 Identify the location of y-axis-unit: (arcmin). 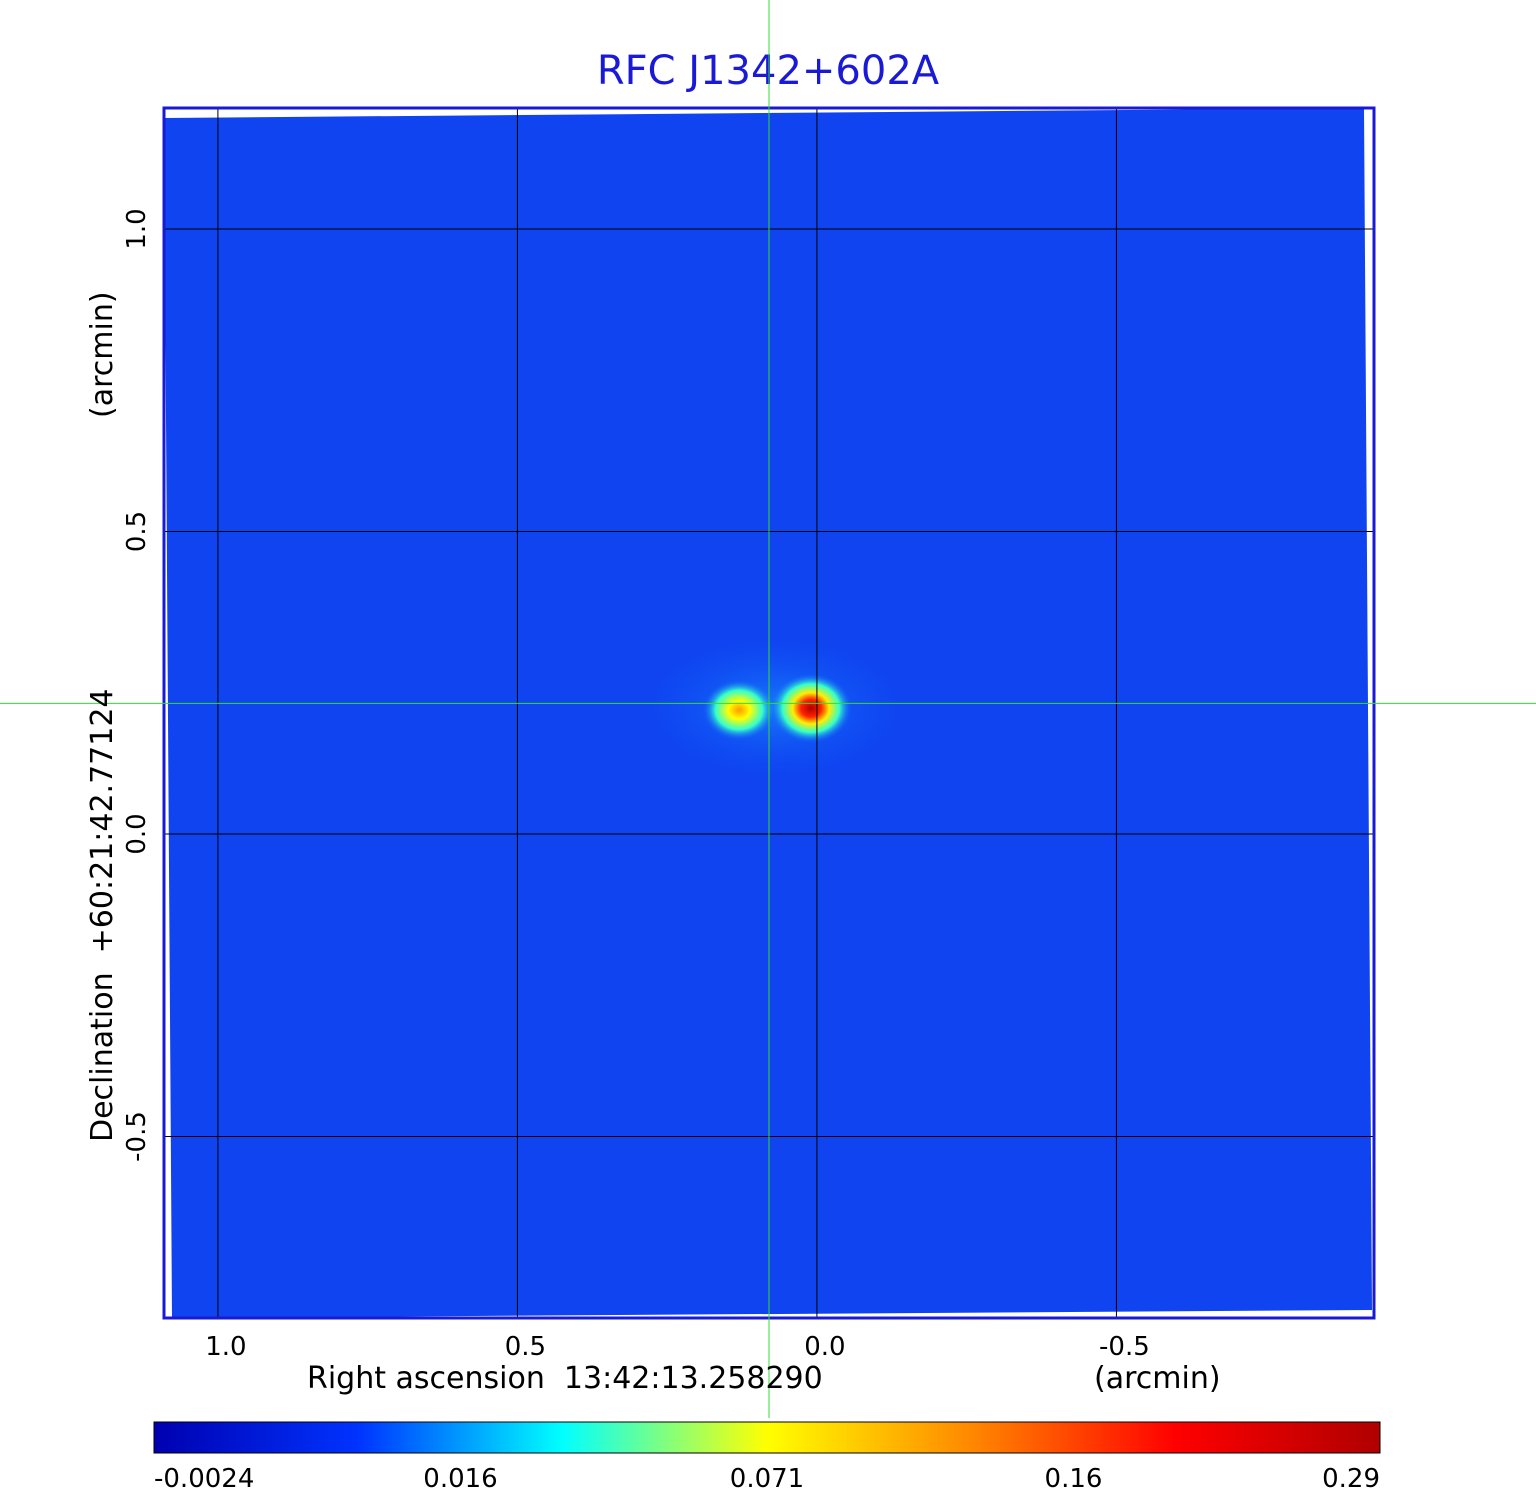
(102, 354).